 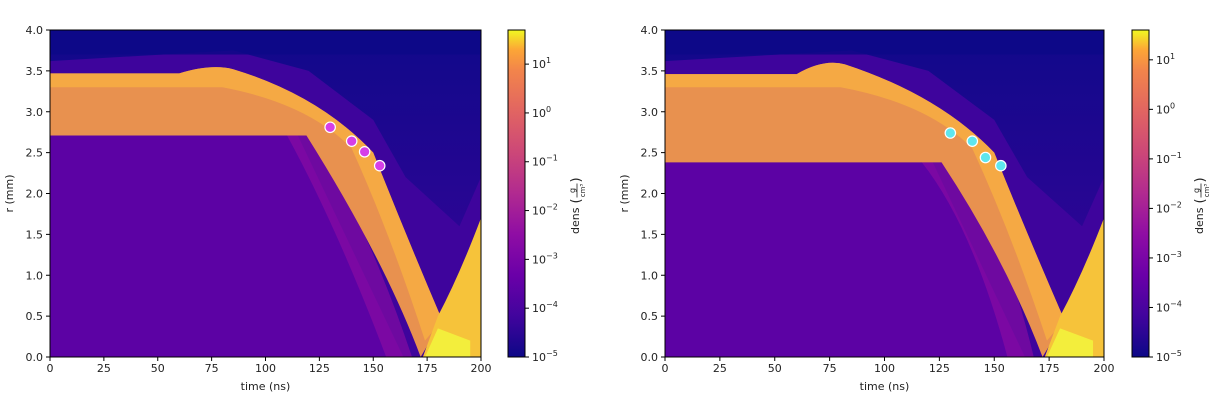 What do you see at coordinates (845, 259) in the screenshot?
I see `inner-fill-region` at bounding box center [845, 259].